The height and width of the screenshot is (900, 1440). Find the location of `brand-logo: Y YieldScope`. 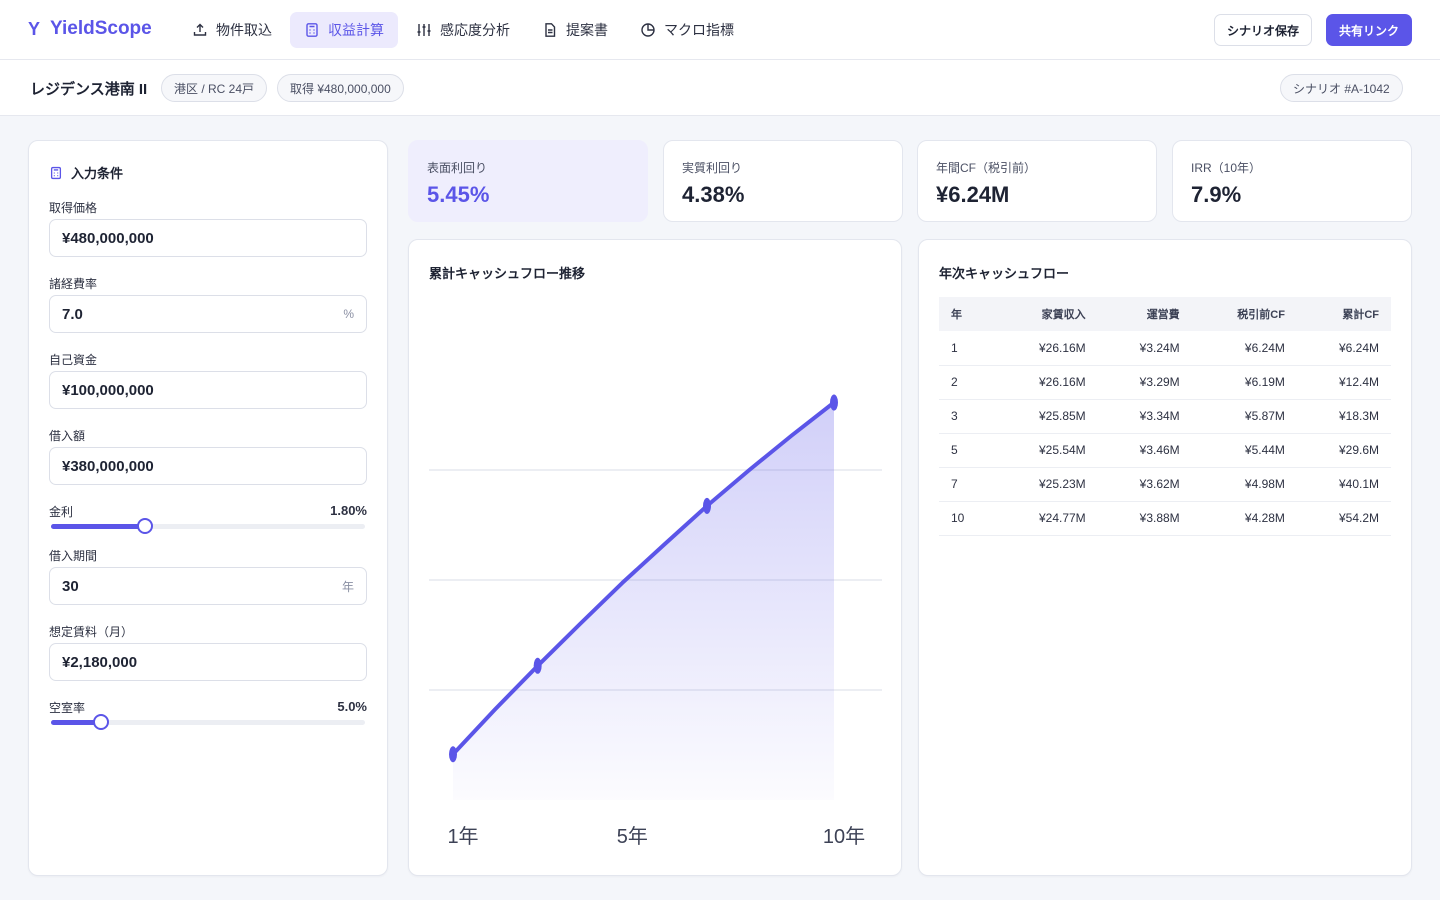

brand-logo: Y YieldScope is located at coordinates (90, 29).